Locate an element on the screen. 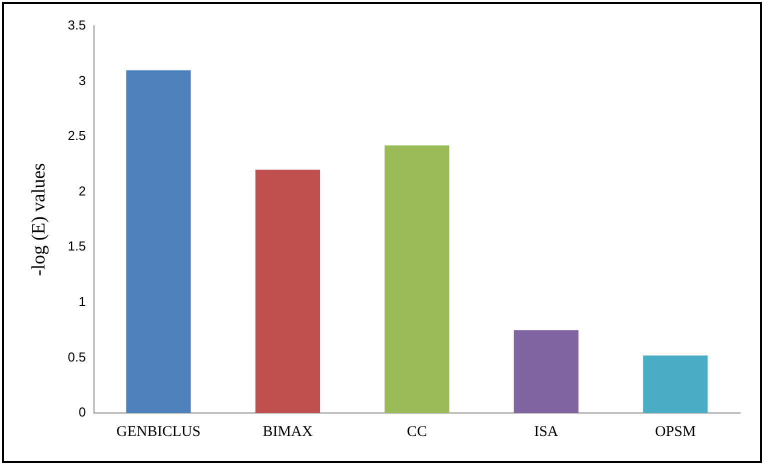  x-tick-label: CC is located at coordinates (416, 432).